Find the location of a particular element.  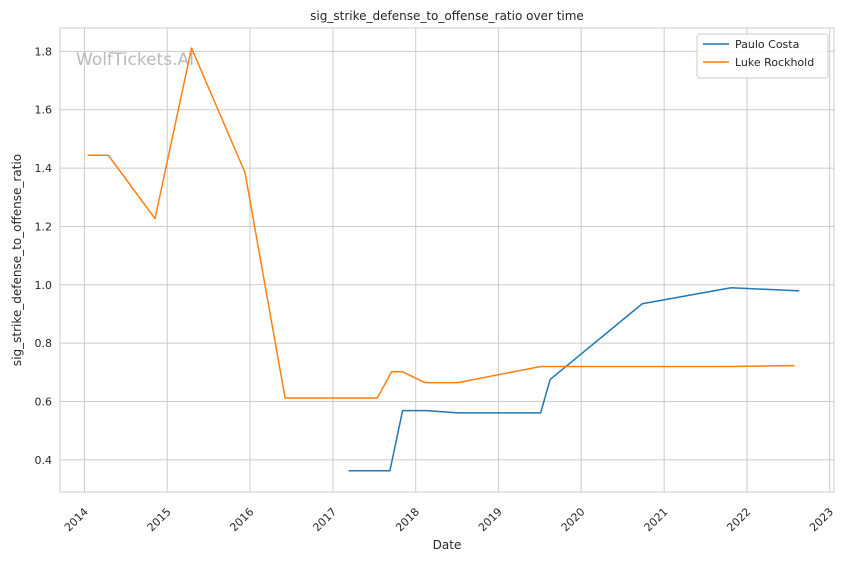

y-tick-label: 1.2 is located at coordinates (44, 226).